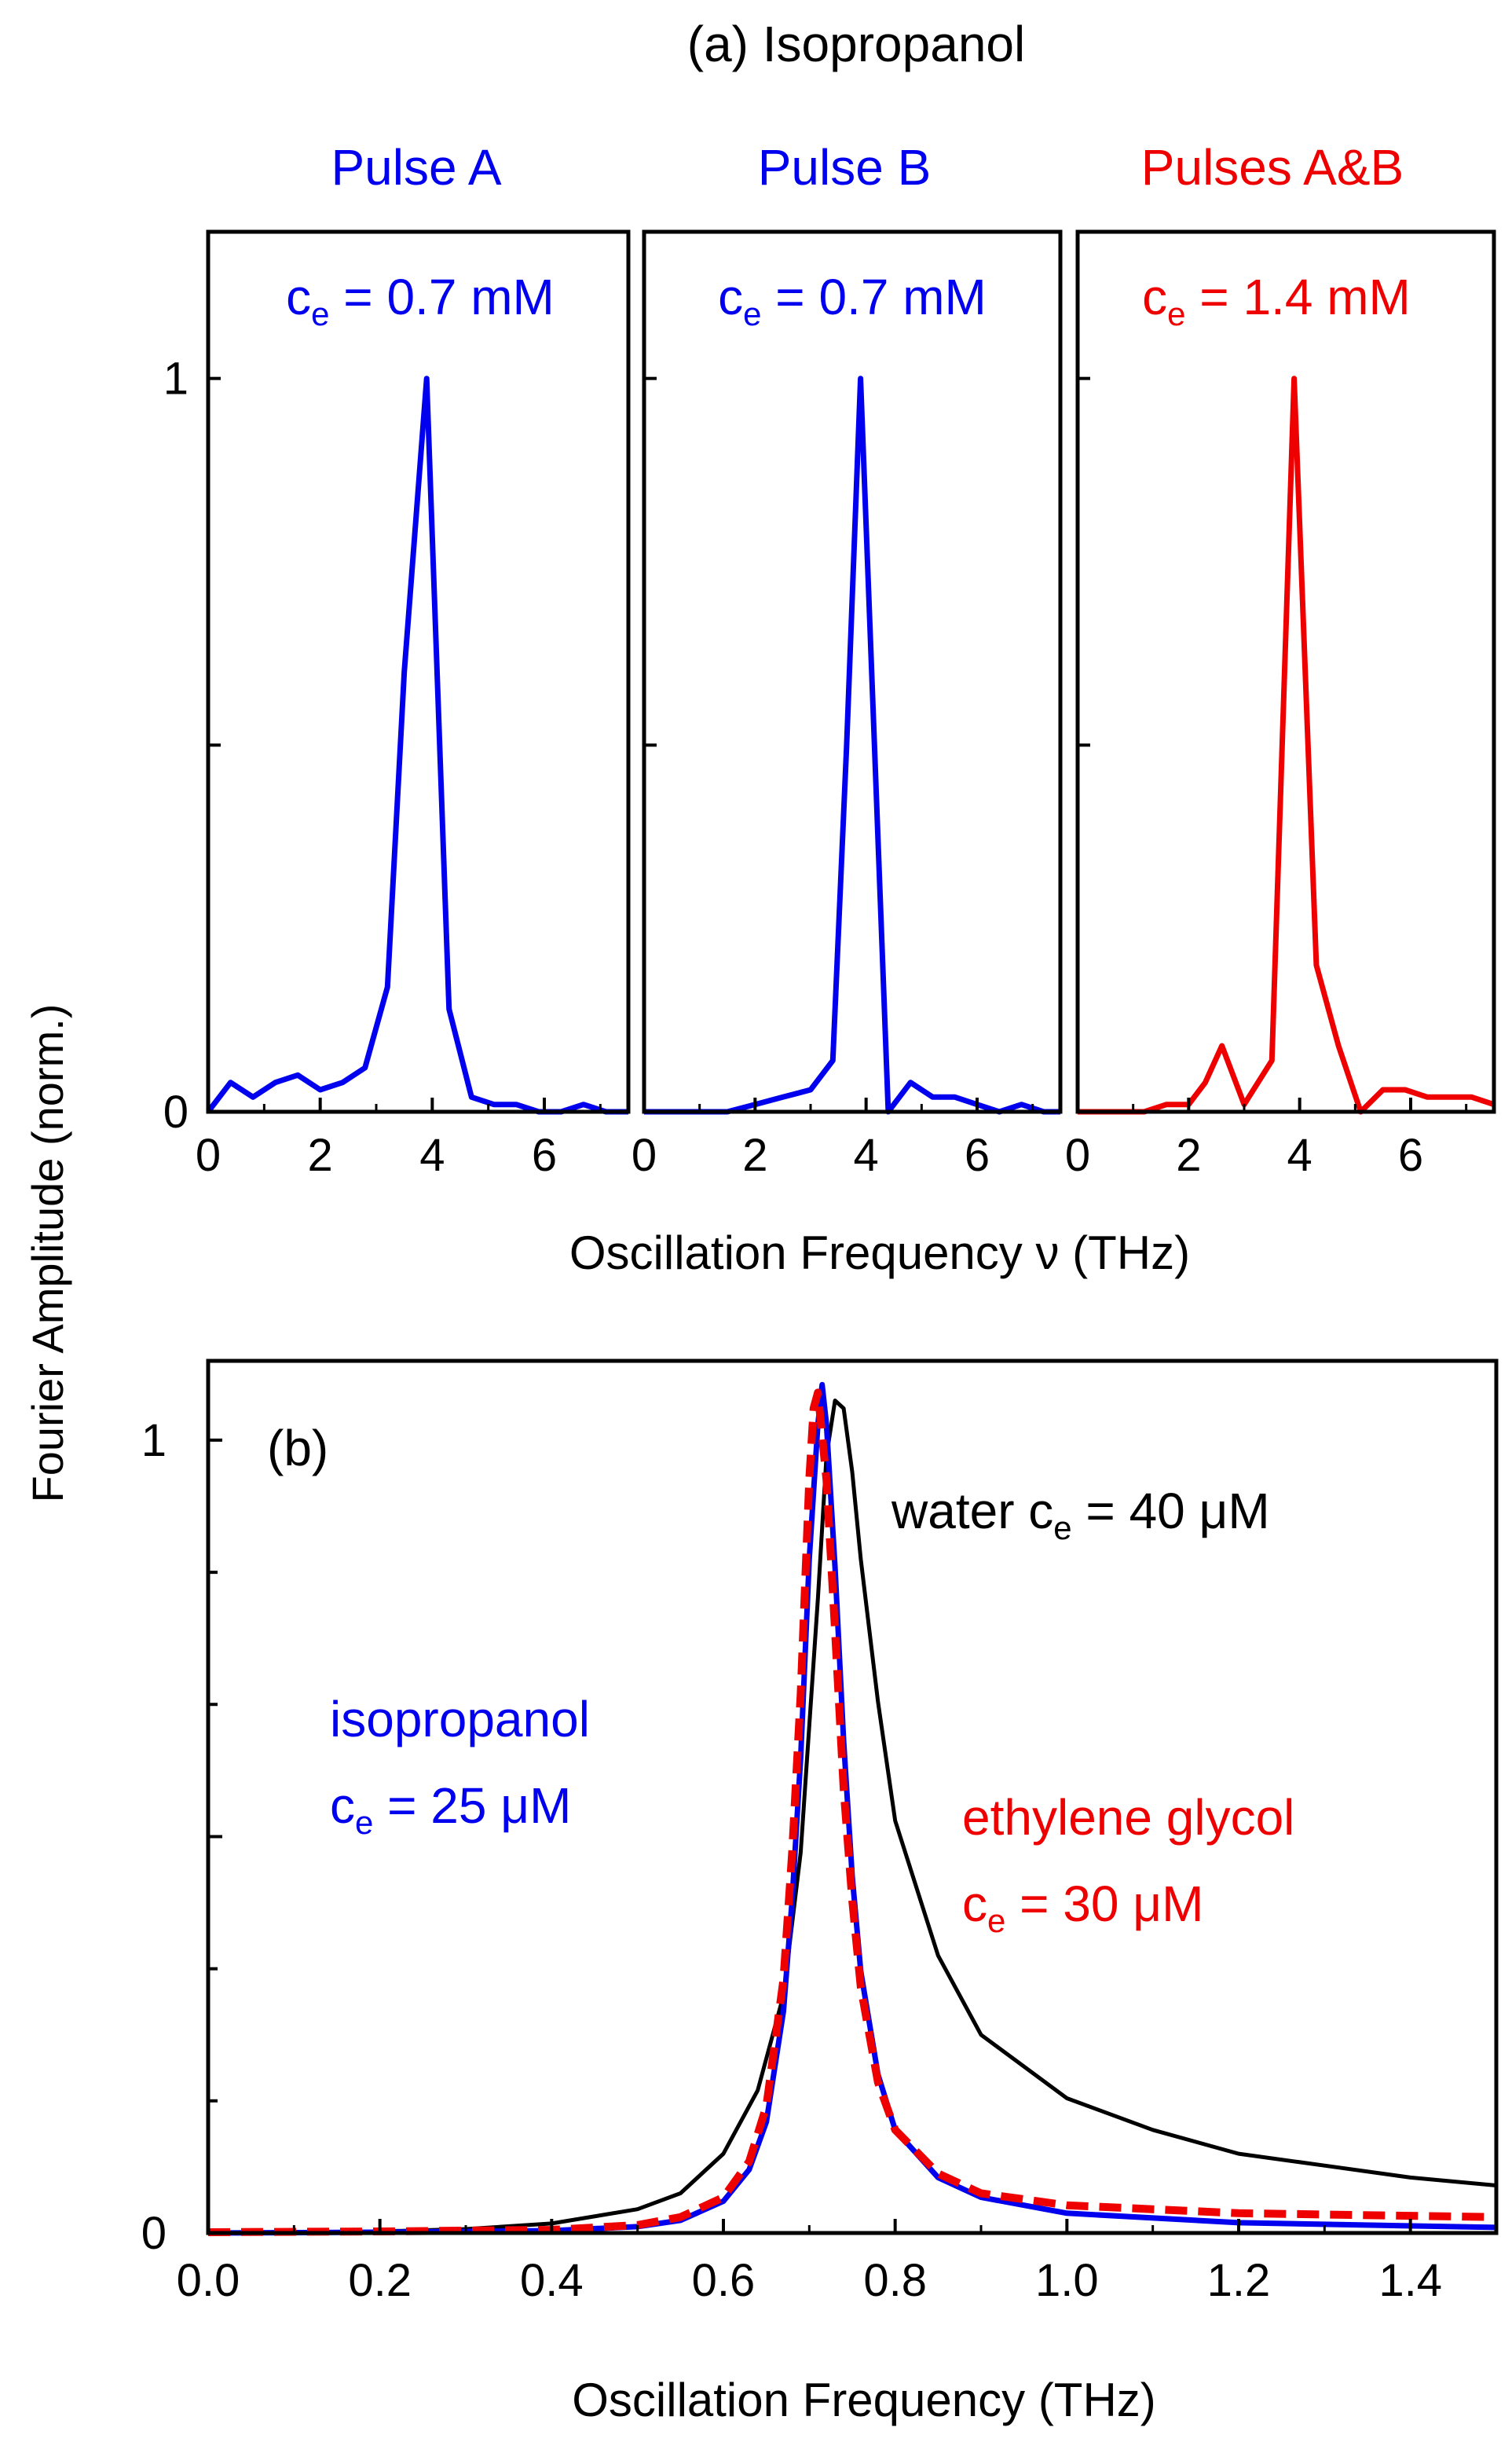 This screenshot has height=2442, width=1512. What do you see at coordinates (864, 2400) in the screenshot?
I see `panel-b-x-axis-label: Oscillation Frequency (THz)` at bounding box center [864, 2400].